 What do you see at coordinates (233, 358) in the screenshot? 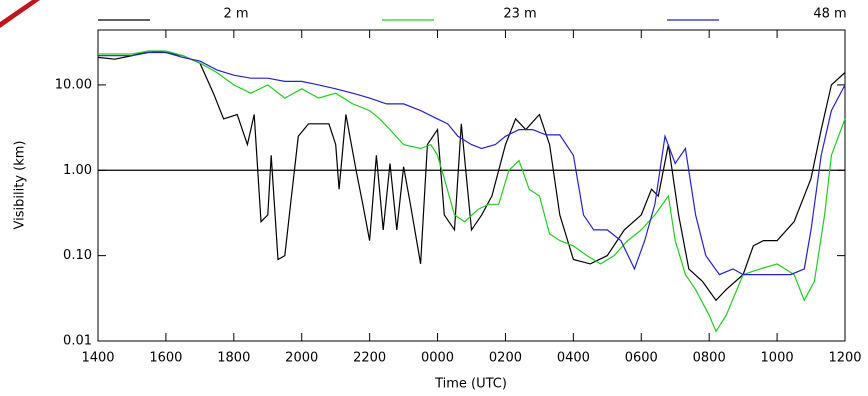
I see `x-tick-label: 1800` at bounding box center [233, 358].